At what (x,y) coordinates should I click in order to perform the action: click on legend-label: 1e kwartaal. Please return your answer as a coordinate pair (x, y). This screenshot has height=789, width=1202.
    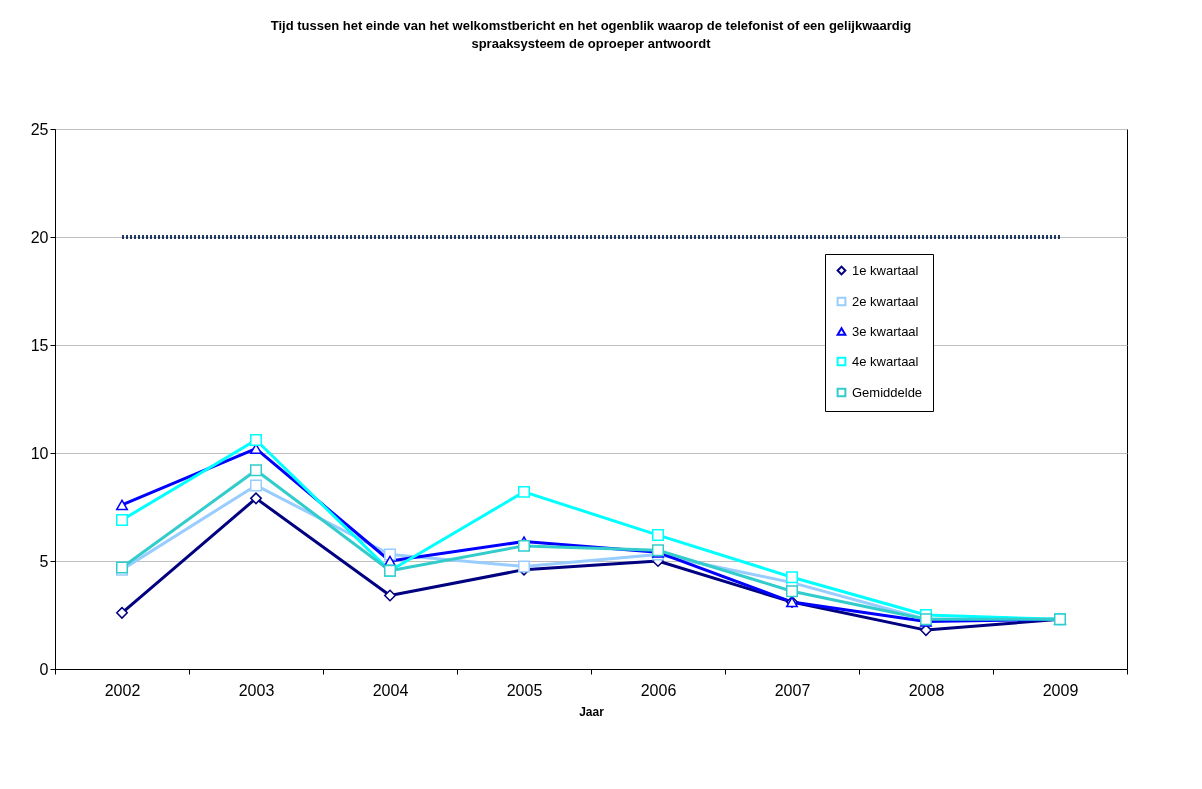
    Looking at the image, I should click on (885, 270).